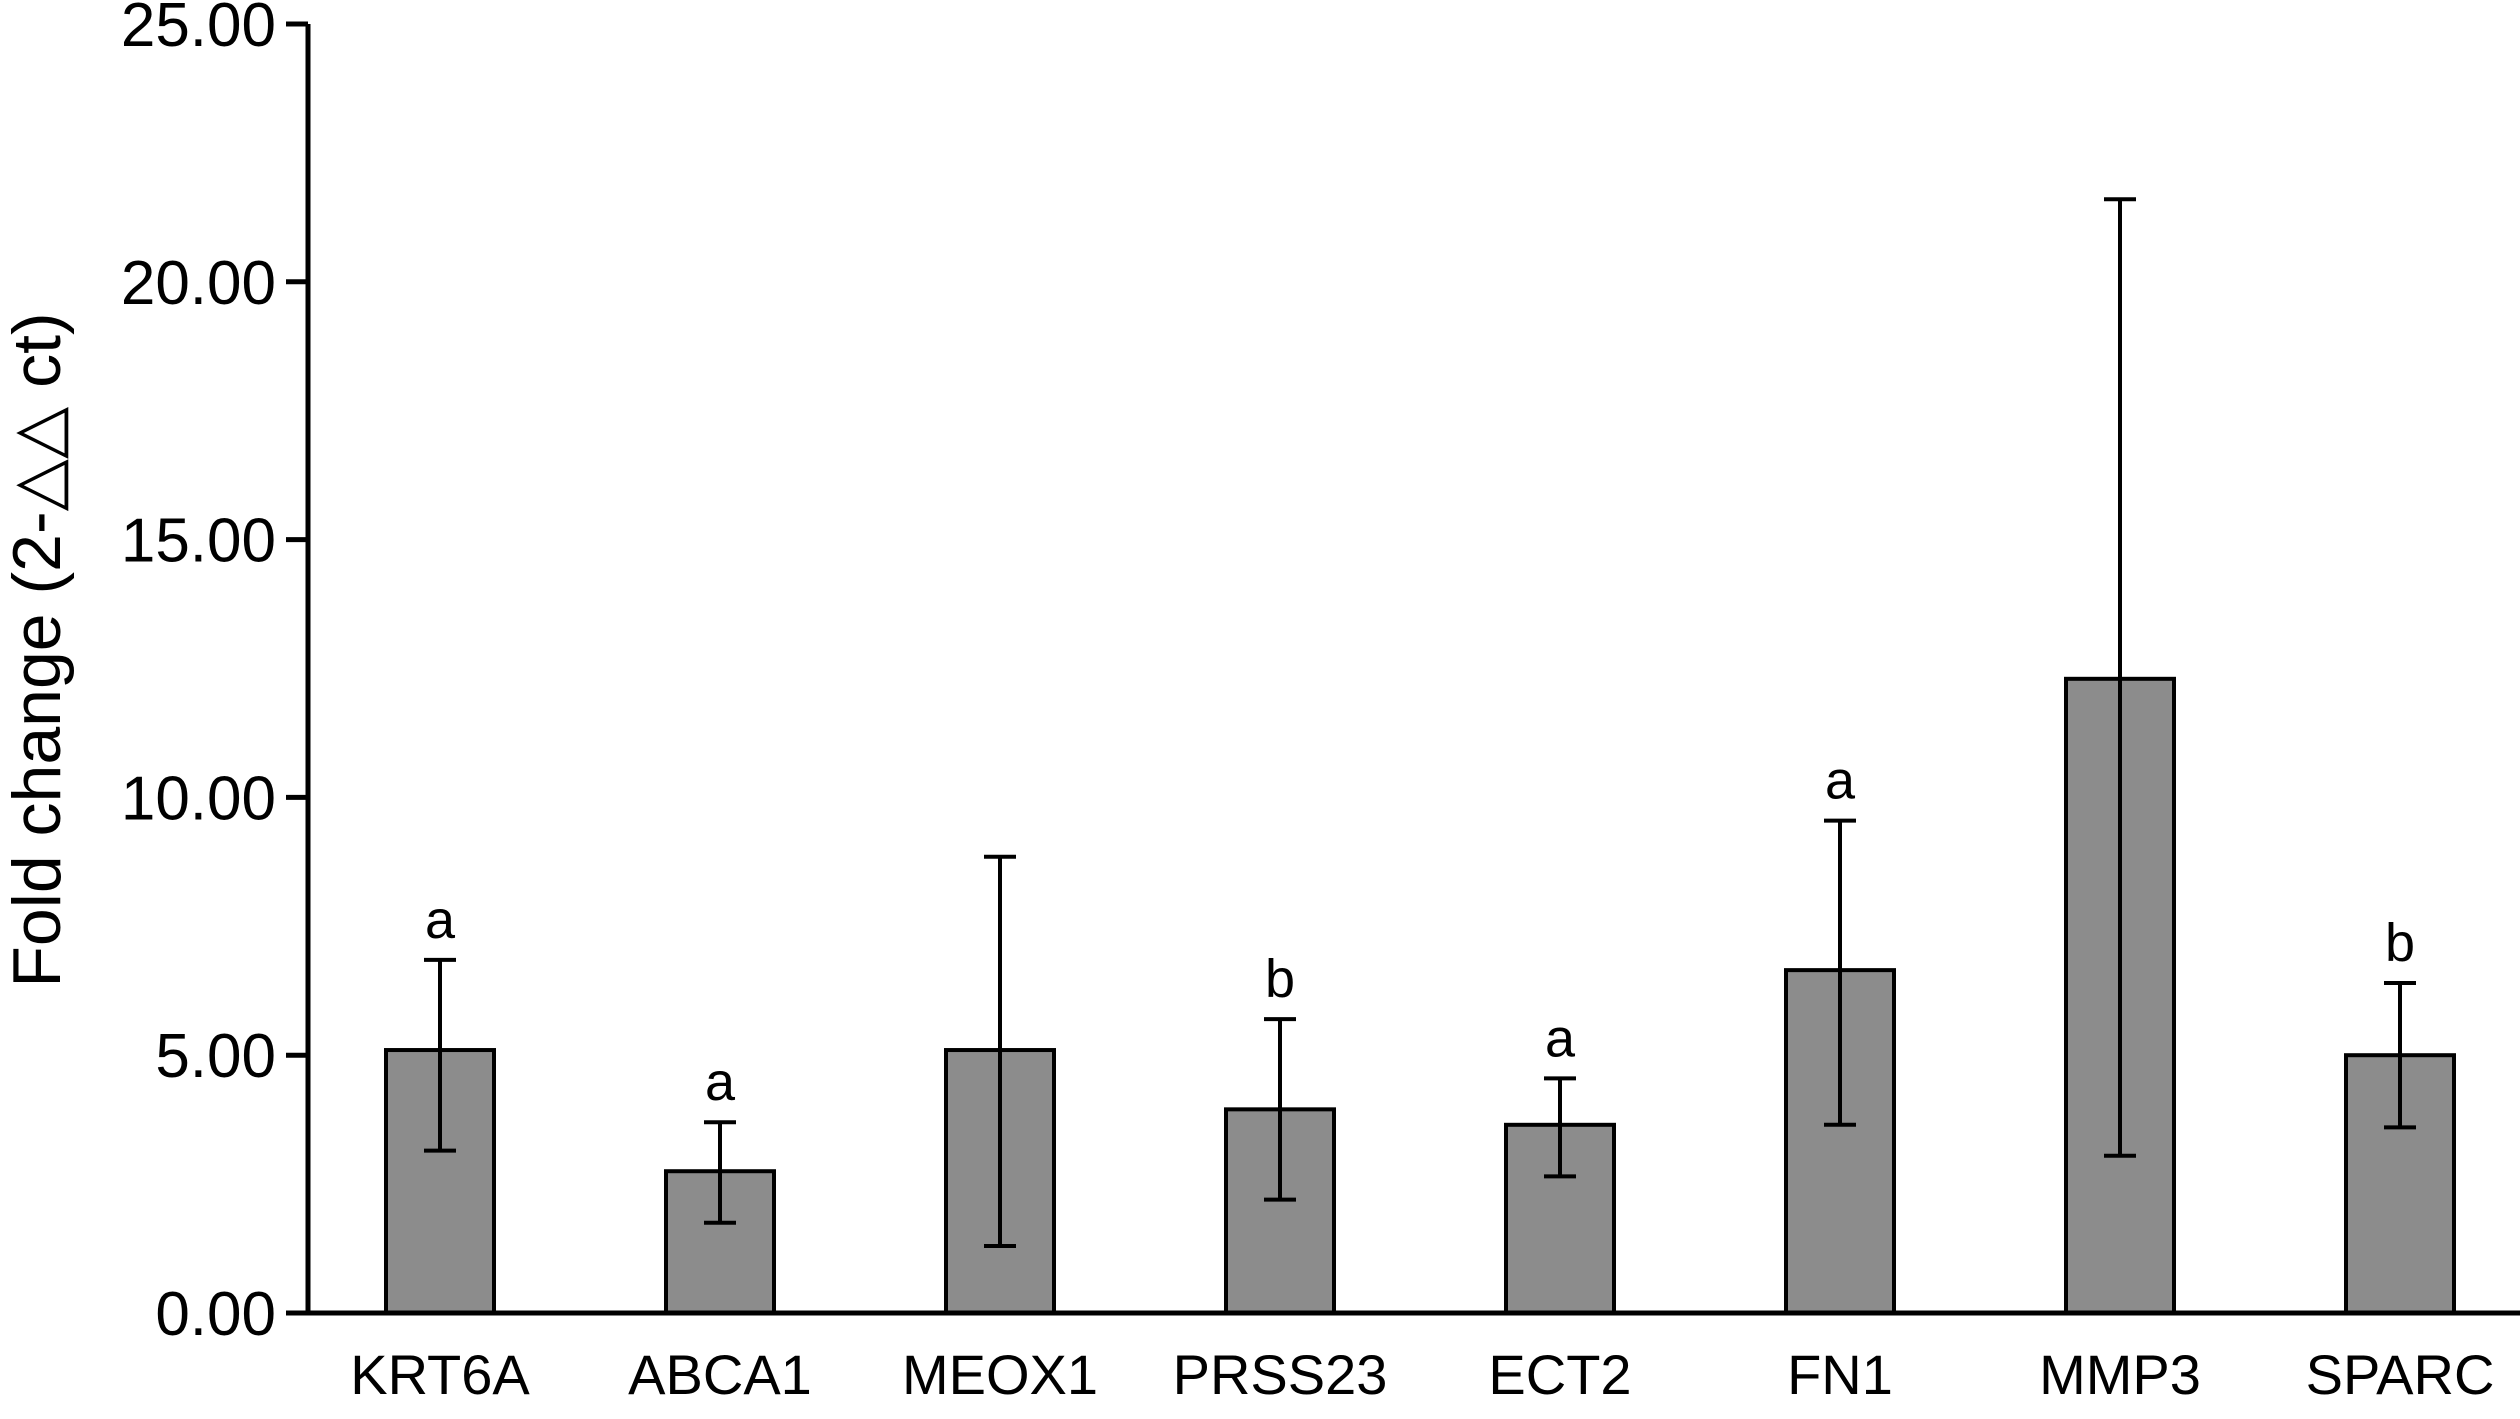  I want to click on error-bar-prss23, so click(1280, 1109).